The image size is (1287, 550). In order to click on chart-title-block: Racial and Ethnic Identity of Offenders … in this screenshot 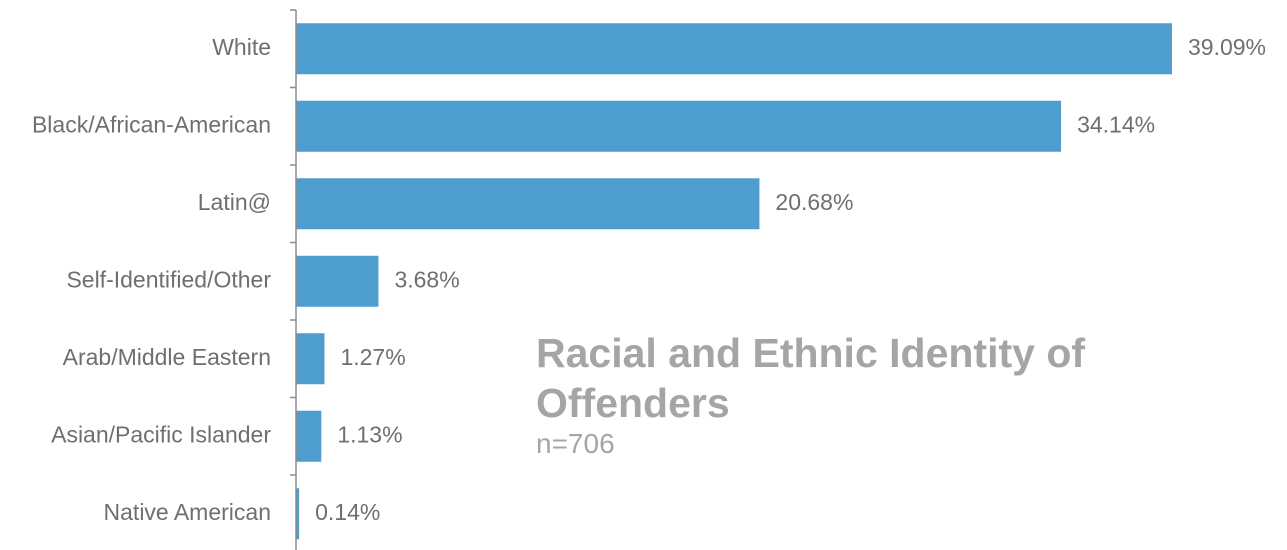, I will do `click(856, 394)`.